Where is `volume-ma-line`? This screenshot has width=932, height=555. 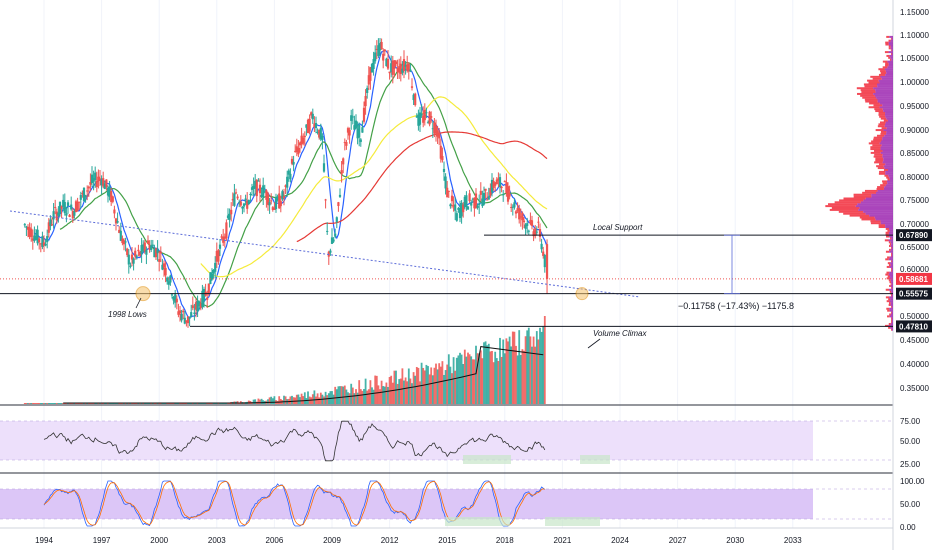 volume-ma-line is located at coordinates (303, 375).